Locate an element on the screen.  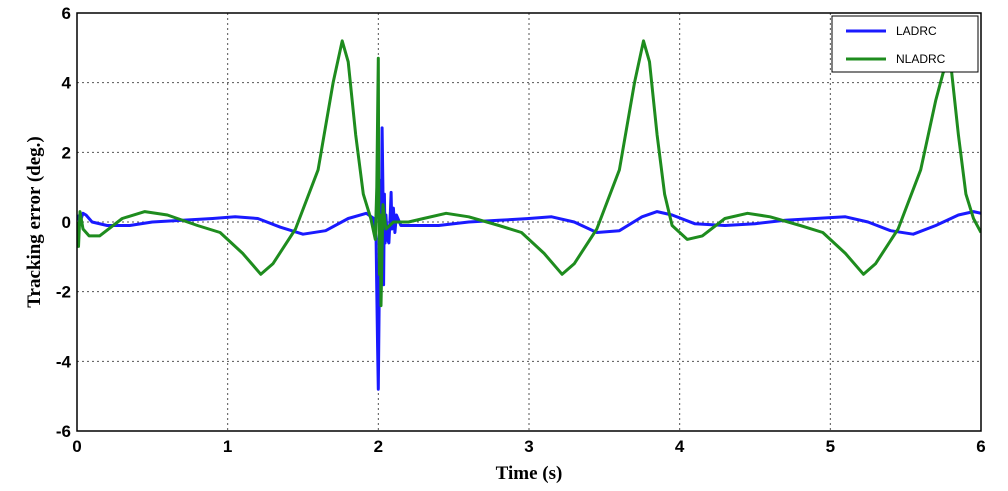
x-axis-label: Time (s) is located at coordinates (529, 473).